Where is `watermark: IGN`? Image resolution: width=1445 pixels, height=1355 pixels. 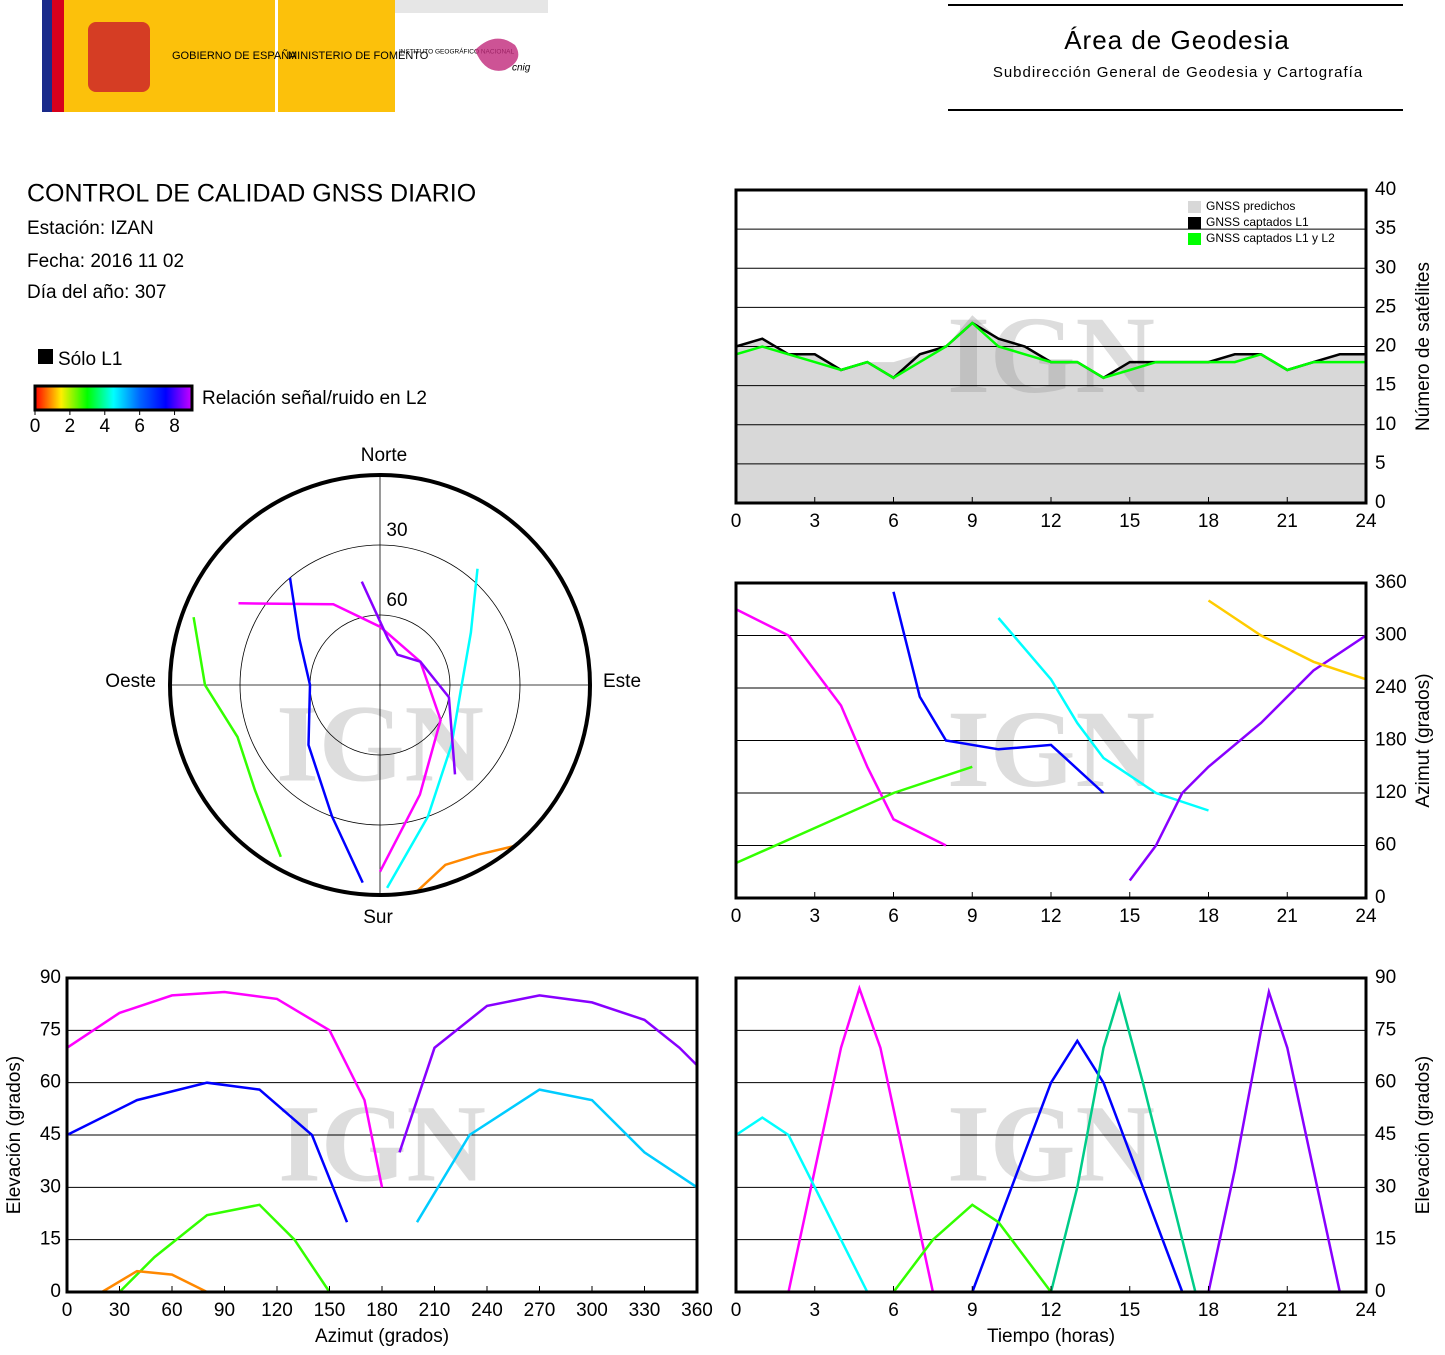 watermark: IGN is located at coordinates (1051, 1143).